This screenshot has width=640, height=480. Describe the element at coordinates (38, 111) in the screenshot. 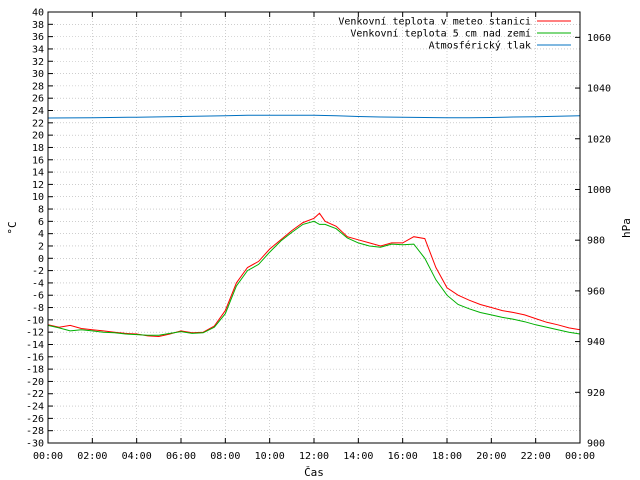

I see `y-tick-label-left: 24` at that location.